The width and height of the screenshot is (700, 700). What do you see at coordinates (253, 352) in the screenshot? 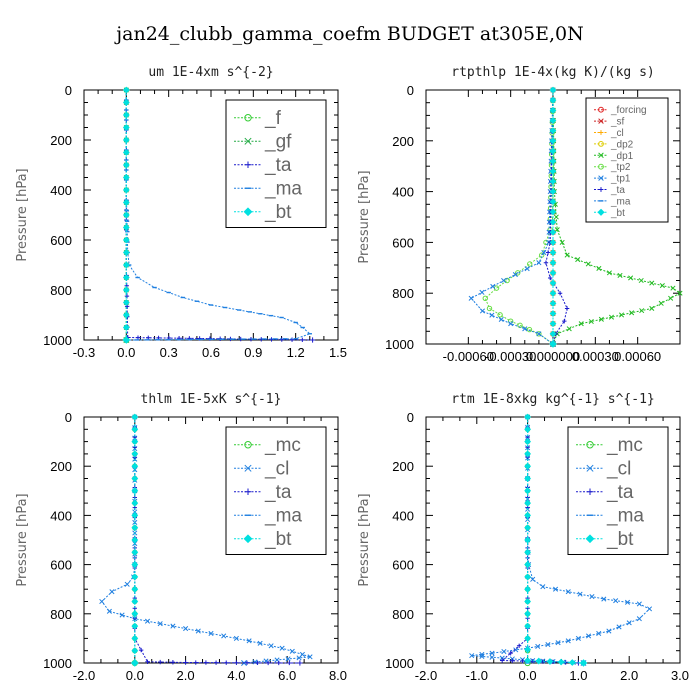
I see `um-xtick-label: 0.9` at bounding box center [253, 352].